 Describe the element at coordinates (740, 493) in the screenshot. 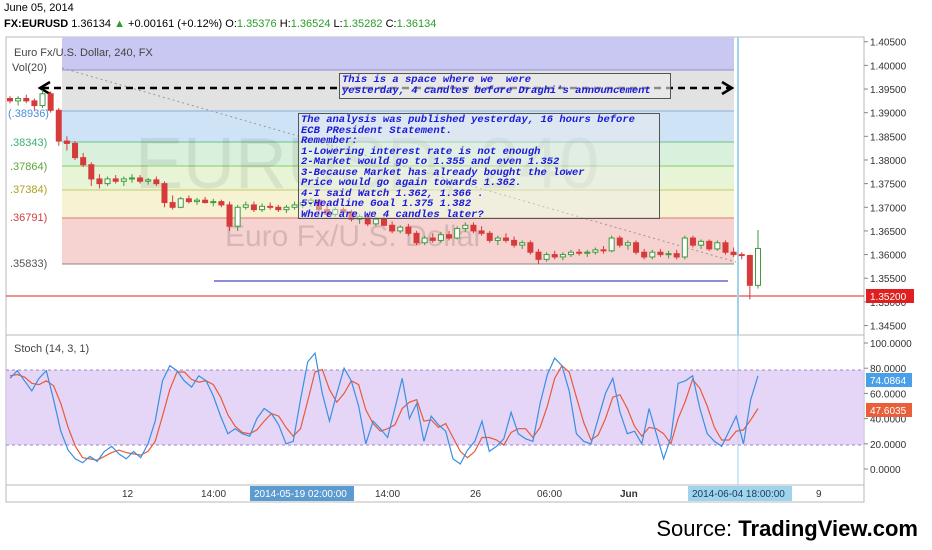

I see `time-cursor-badge` at that location.